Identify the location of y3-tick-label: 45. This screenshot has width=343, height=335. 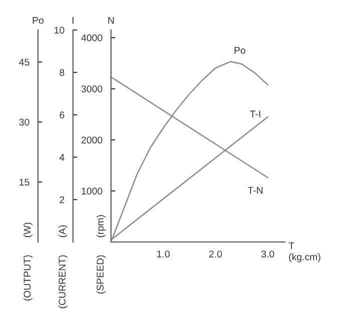
(24, 62).